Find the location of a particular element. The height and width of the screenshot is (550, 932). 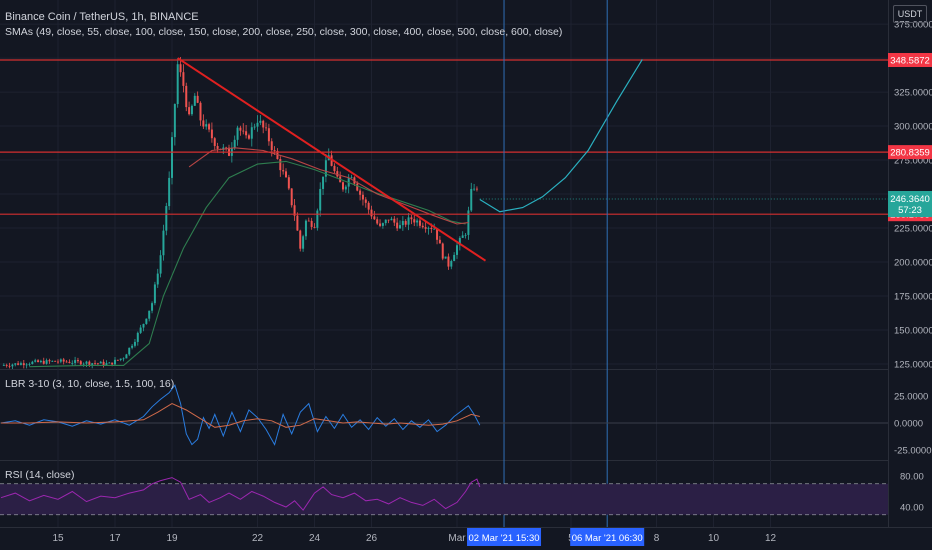

date-marker-tag is located at coordinates (607, 537).